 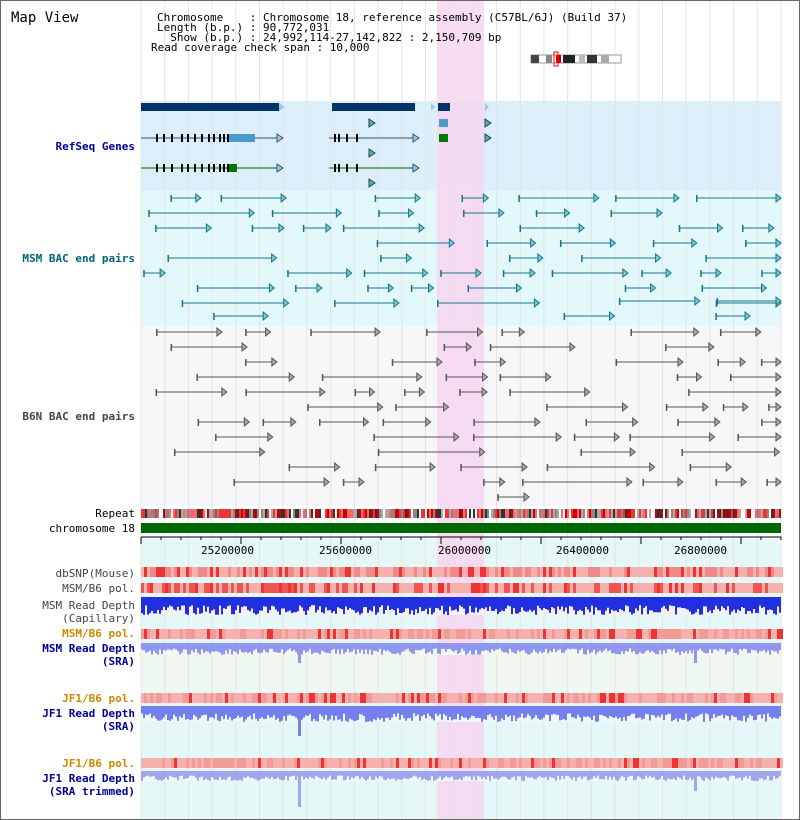 I want to click on strand-arrow, so click(x=488, y=123).